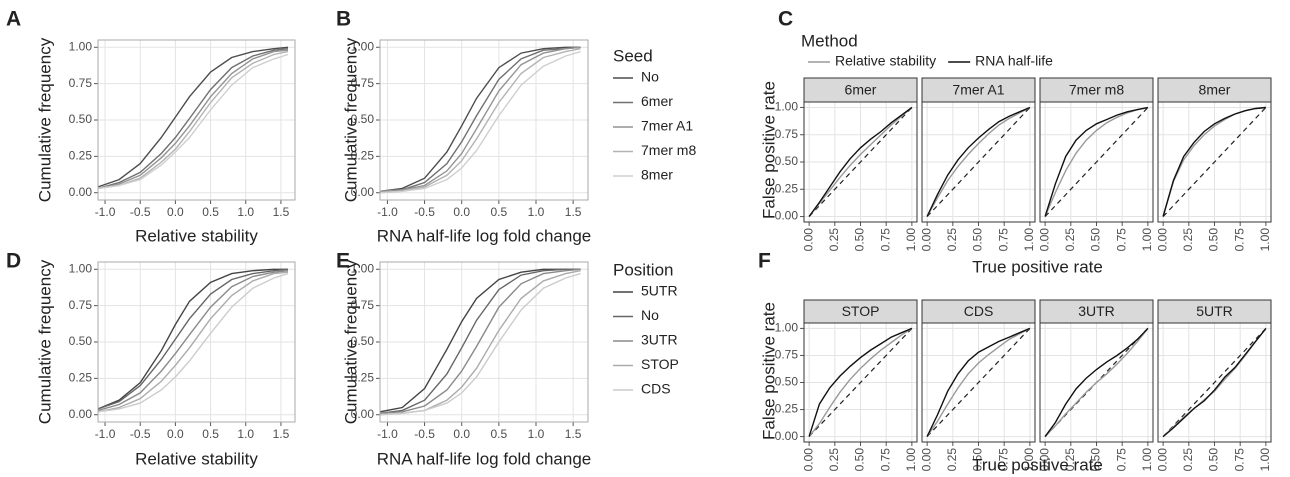 The width and height of the screenshot is (1290, 477). I want to click on legend-label: Relative stability, so click(885, 61).